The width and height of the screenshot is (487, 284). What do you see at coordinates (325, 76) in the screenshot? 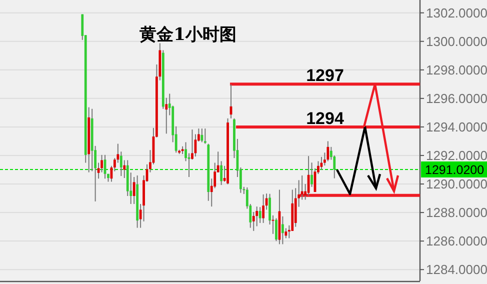
I see `ref-line-label: 1297` at bounding box center [325, 76].